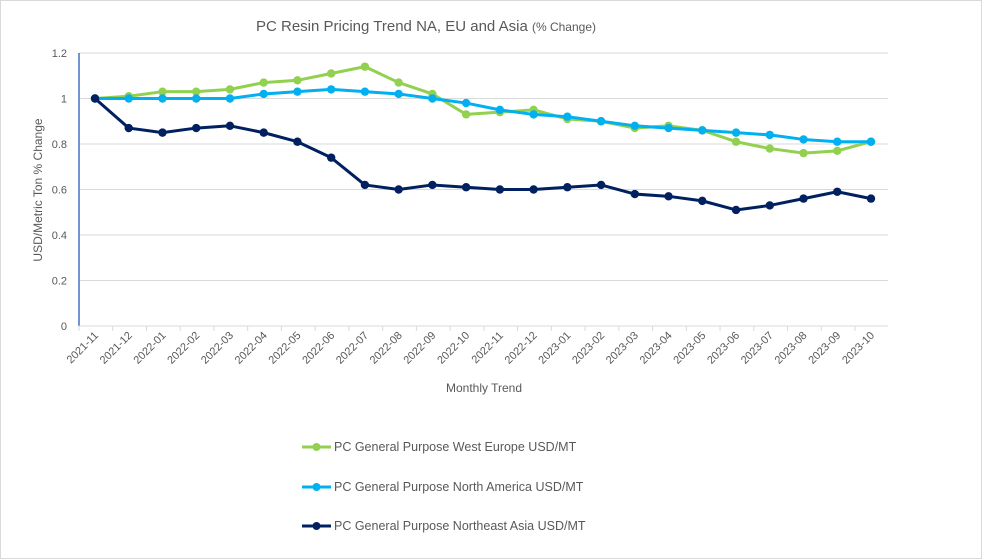 Image resolution: width=982 pixels, height=559 pixels. I want to click on x-tick-label: 2022-10, so click(453, 348).